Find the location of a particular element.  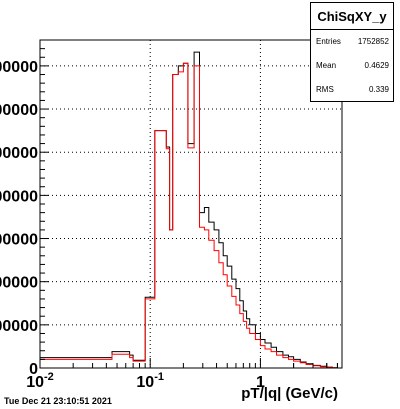

stats-row-rms: RMS 0.339 is located at coordinates (352, 89).